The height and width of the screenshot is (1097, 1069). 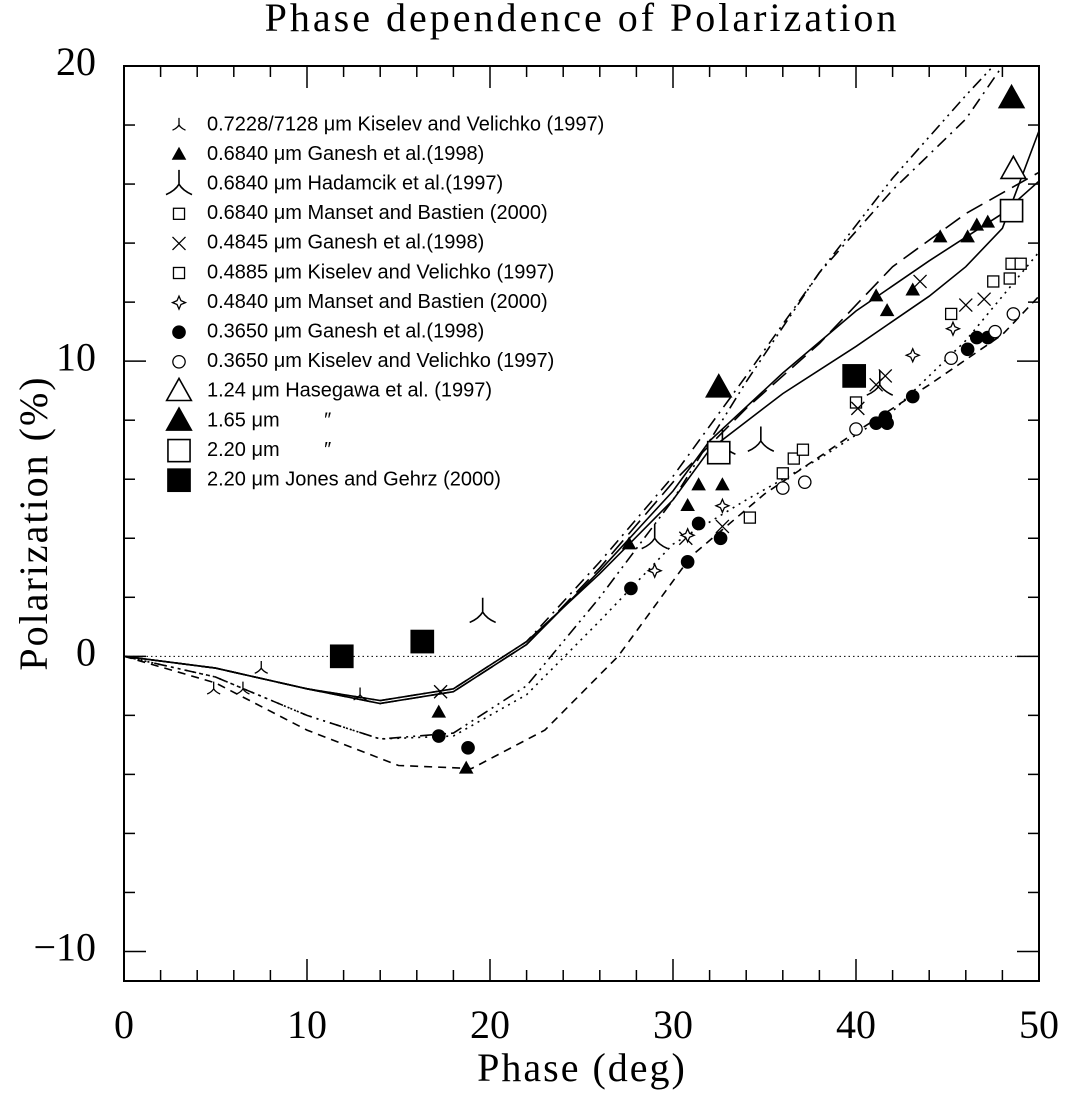 What do you see at coordinates (349, 391) in the screenshot?
I see `legend-label: 1.24 μm Hasegawa et al. (1997)` at bounding box center [349, 391].